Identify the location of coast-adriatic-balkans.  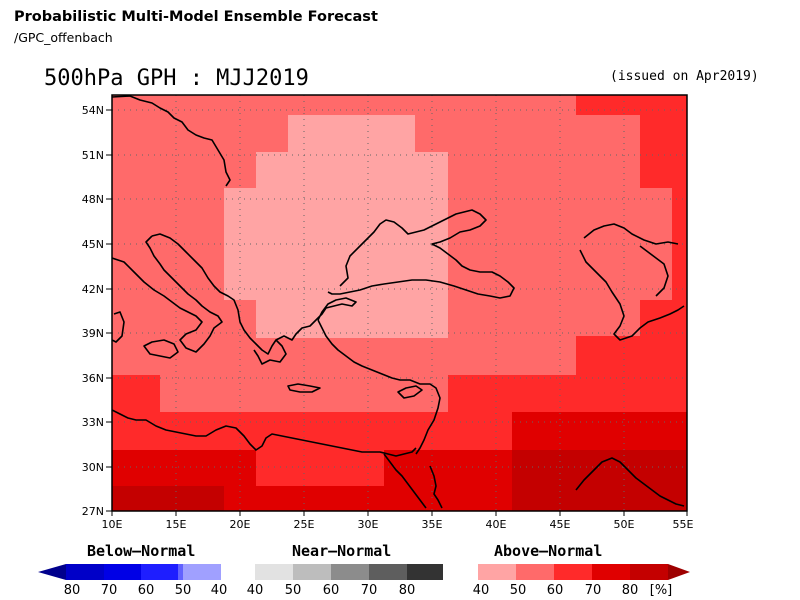
(219, 299).